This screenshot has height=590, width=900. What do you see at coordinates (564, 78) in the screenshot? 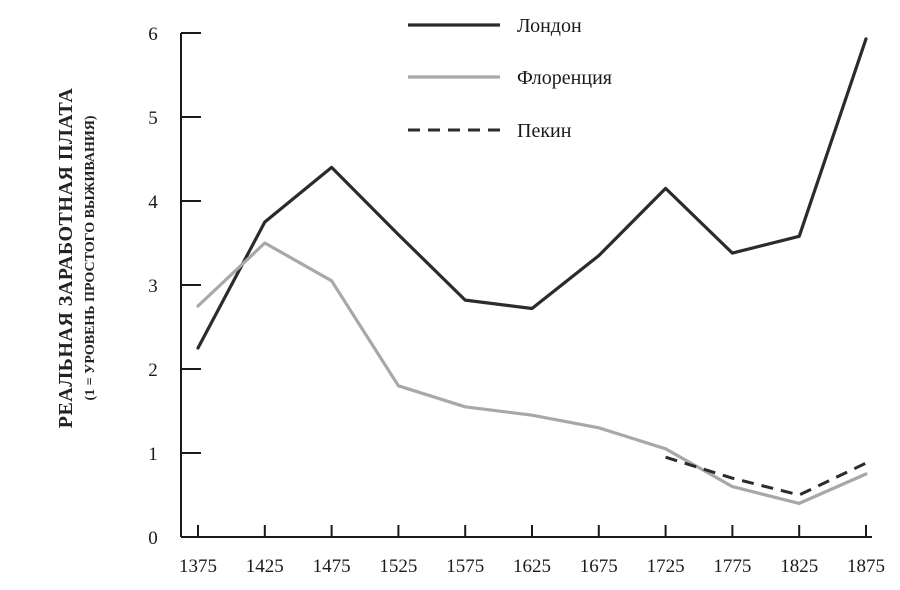
I see `legend-label-2: Флоренция` at bounding box center [564, 78].